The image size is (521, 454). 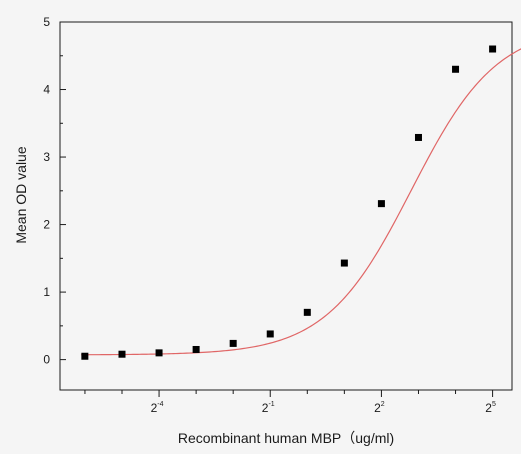 I want to click on y-tick-label: 2, so click(x=46, y=225).